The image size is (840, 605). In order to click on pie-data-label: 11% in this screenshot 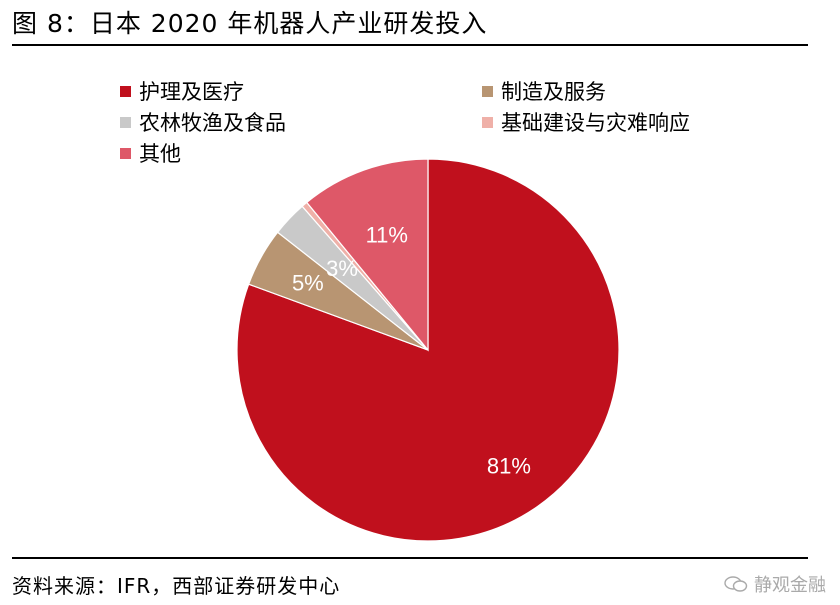, I will do `click(387, 234)`.